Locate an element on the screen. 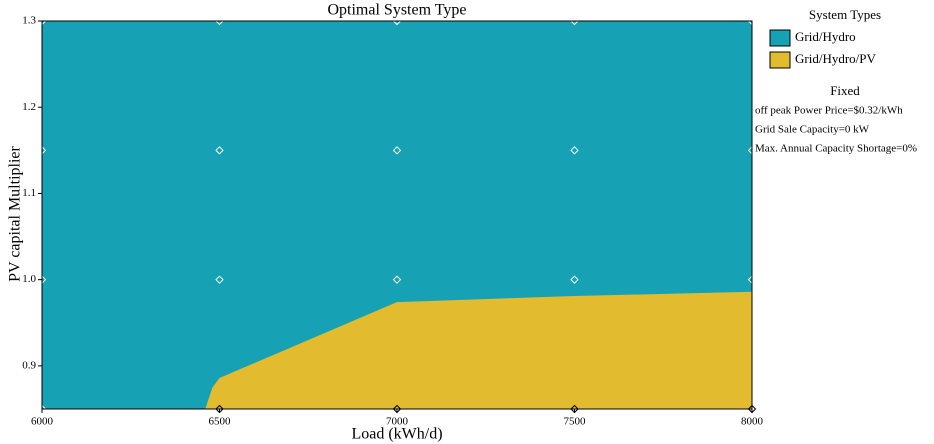  fixed-line: Grid Sale Capacity=0 kW is located at coordinates (812, 130).